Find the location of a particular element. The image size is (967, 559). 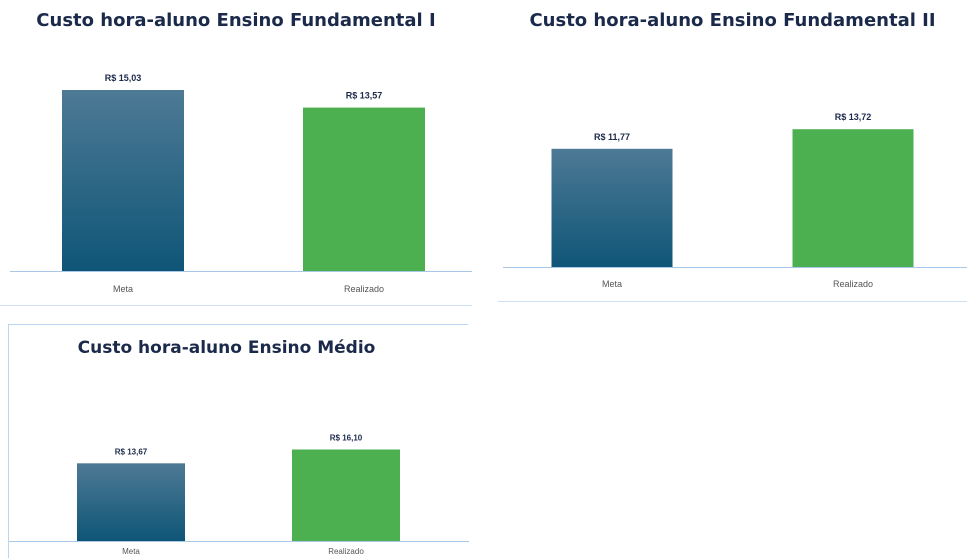

data-label: R$ 13,67 is located at coordinates (131, 451).